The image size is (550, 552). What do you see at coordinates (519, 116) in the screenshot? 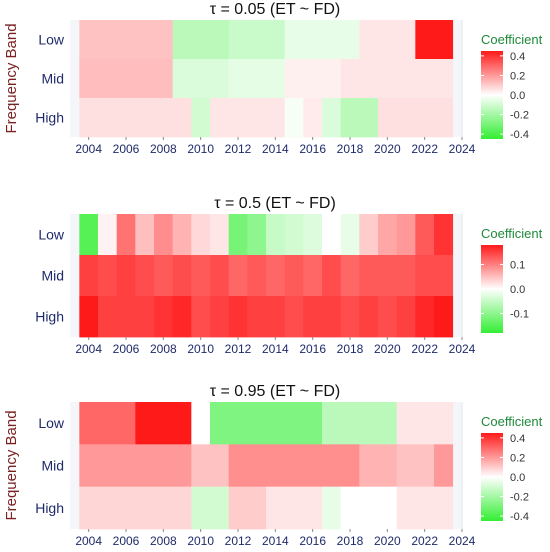
I see `legend-tick-label: -0.2` at bounding box center [519, 116].